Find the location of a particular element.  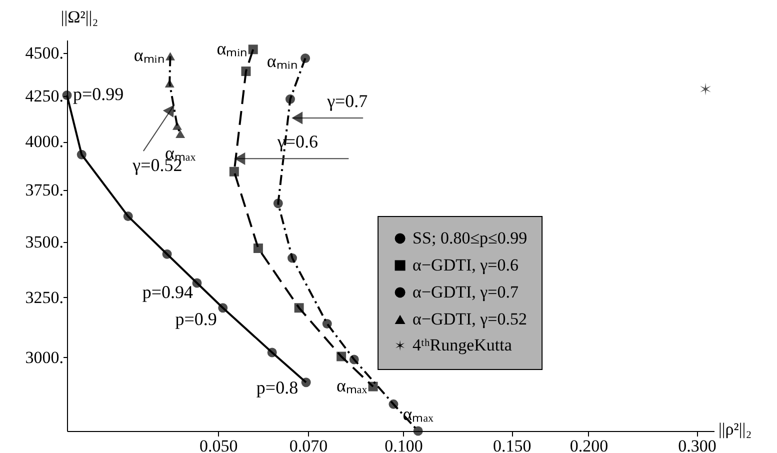

annotation: p=0.9 is located at coordinates (196, 318).